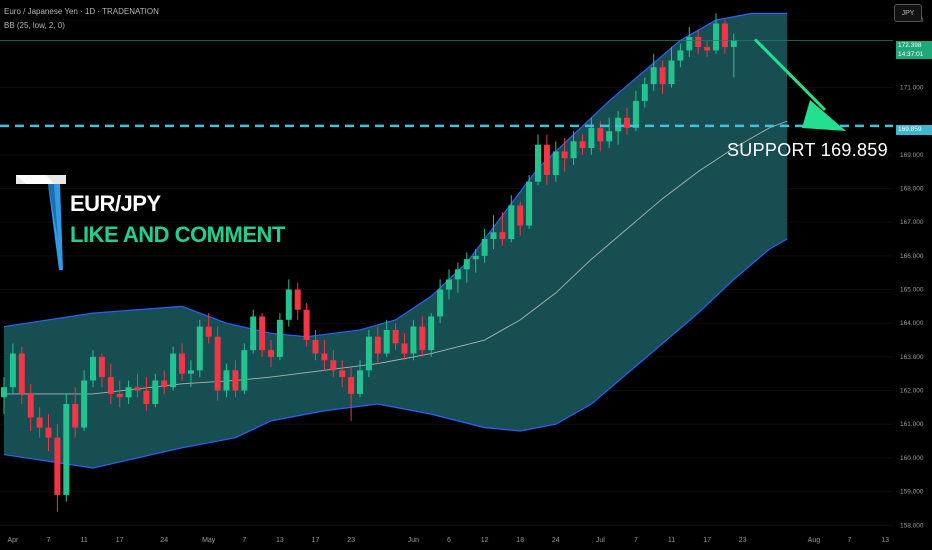  What do you see at coordinates (824, 115) in the screenshot?
I see `arrow-head-icon` at bounding box center [824, 115].